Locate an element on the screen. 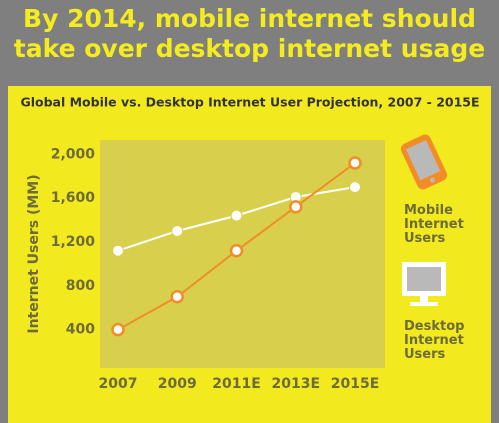 The height and width of the screenshot is (423, 499). y-tick-label: 400 is located at coordinates (80, 330).